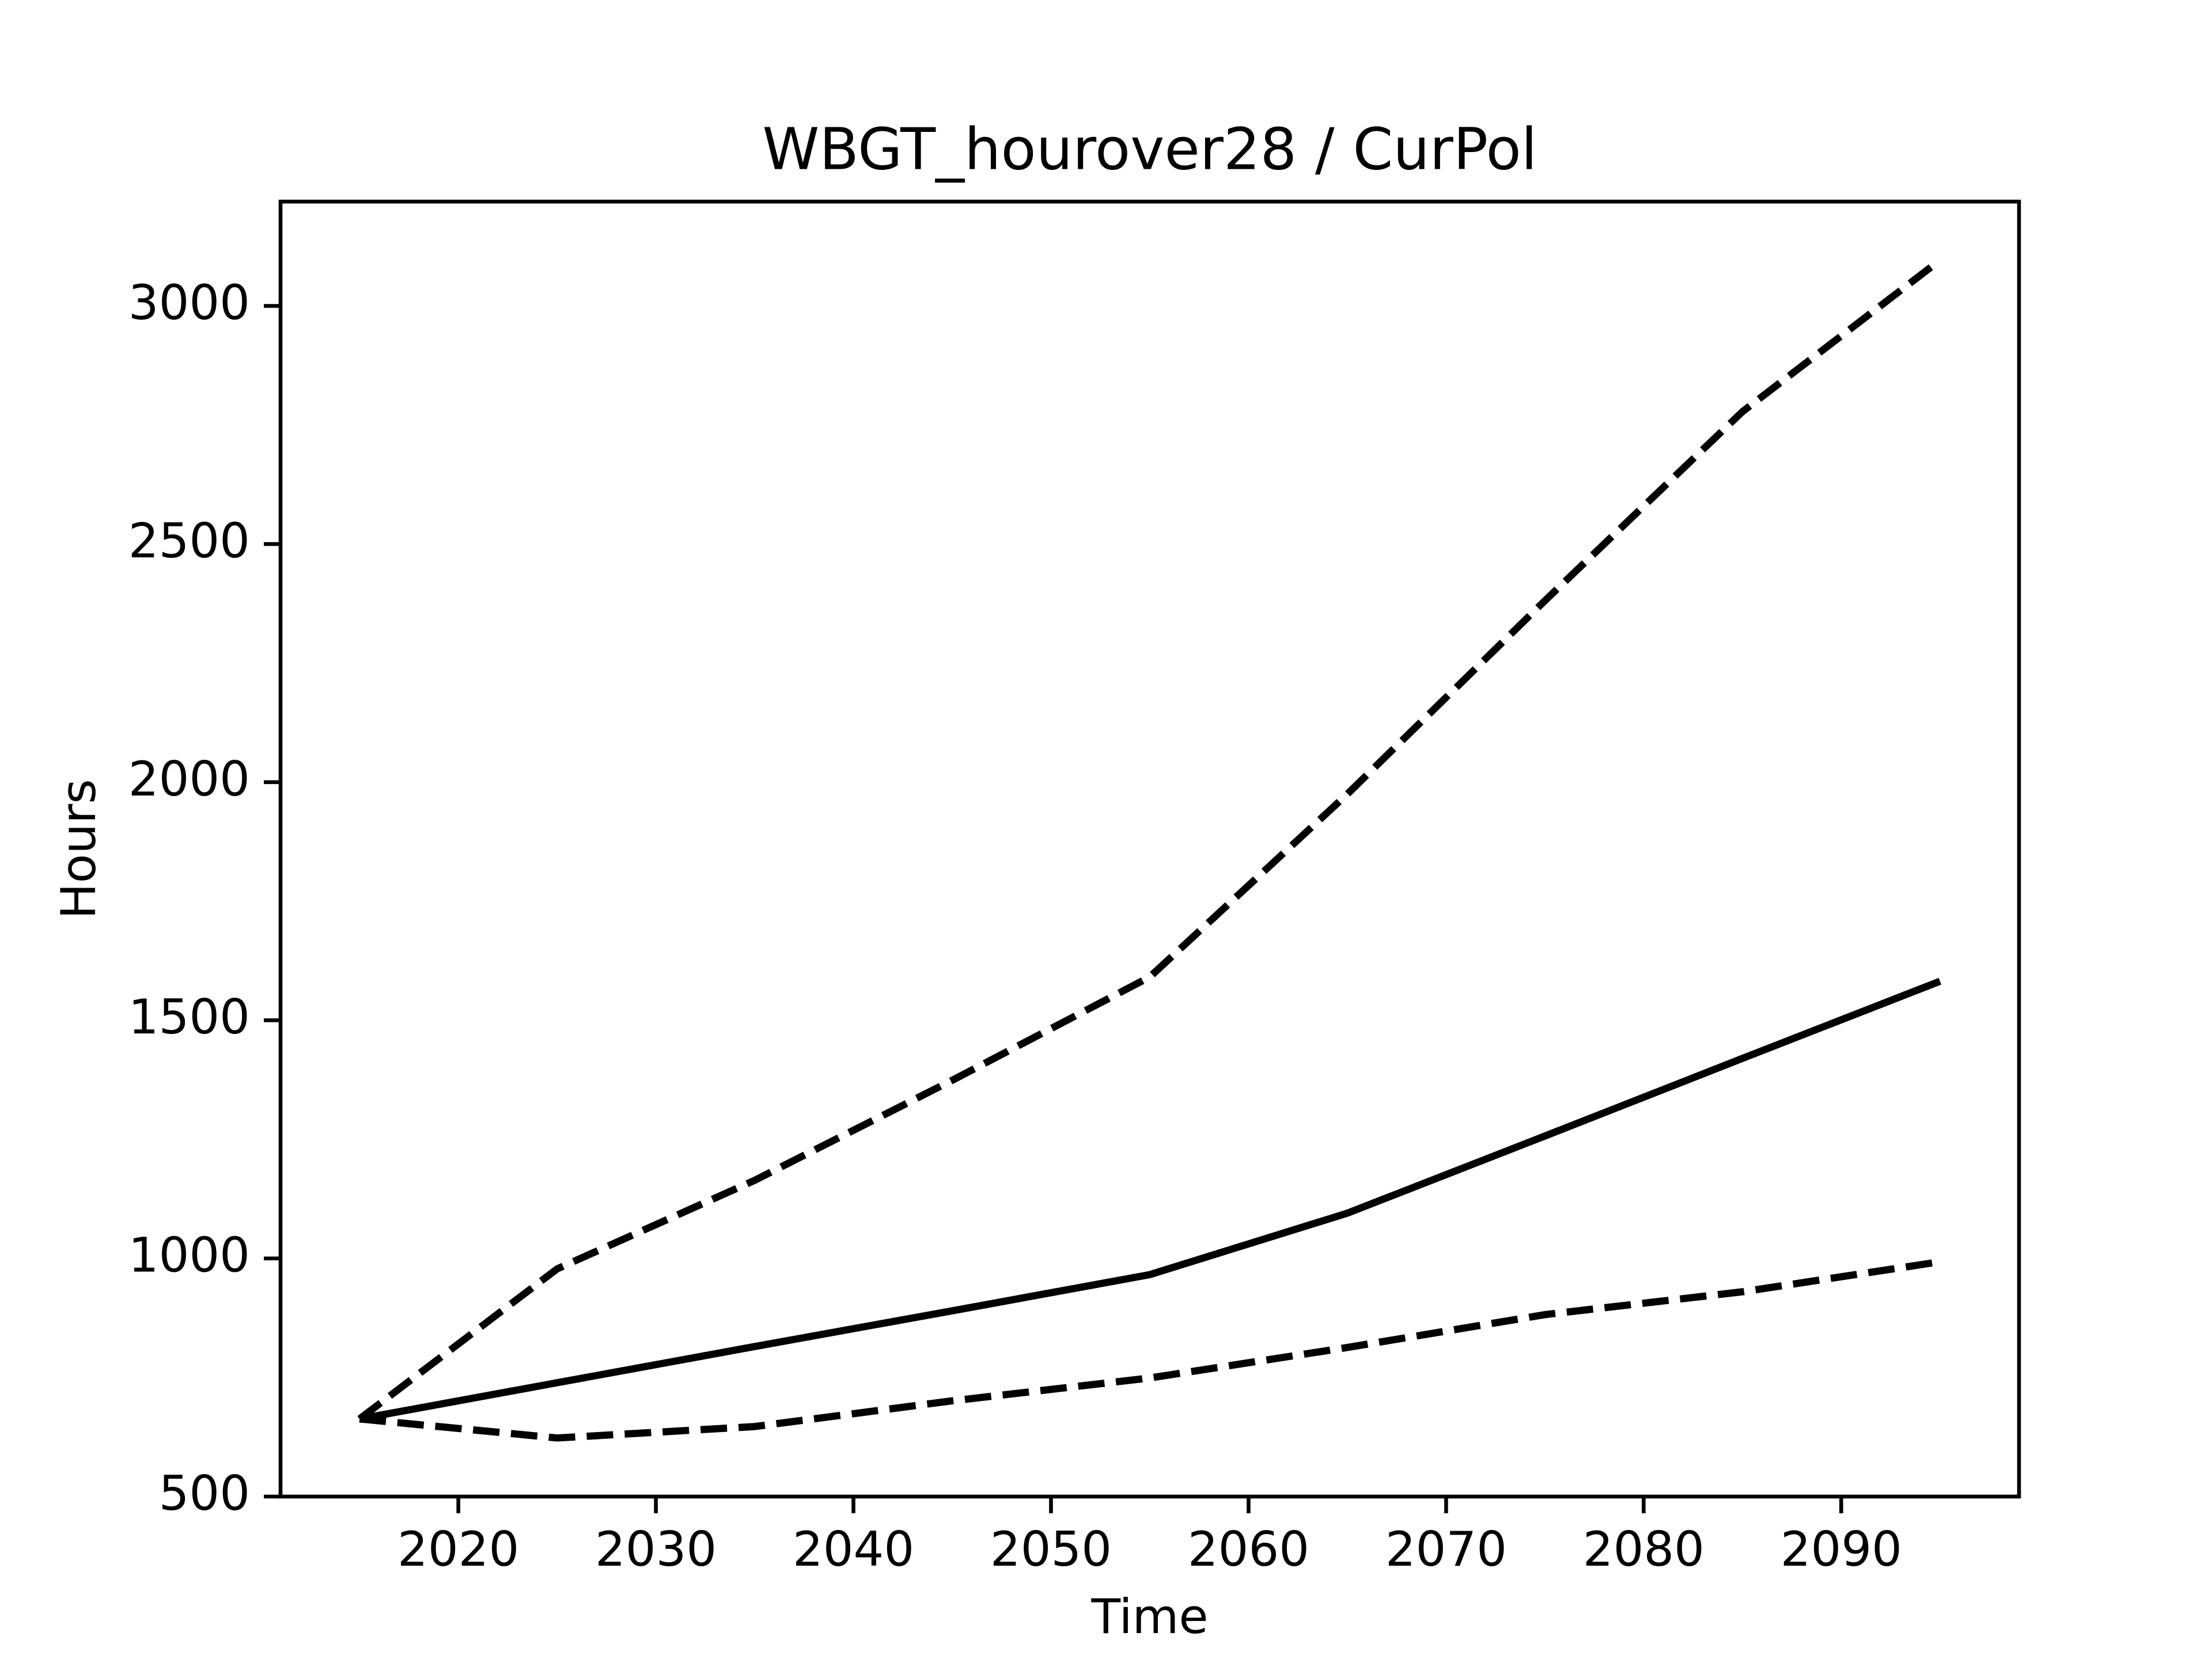 The height and width of the screenshot is (1659, 2212). Describe the element at coordinates (853, 1549) in the screenshot. I see `x-tick-label: 2040` at that location.